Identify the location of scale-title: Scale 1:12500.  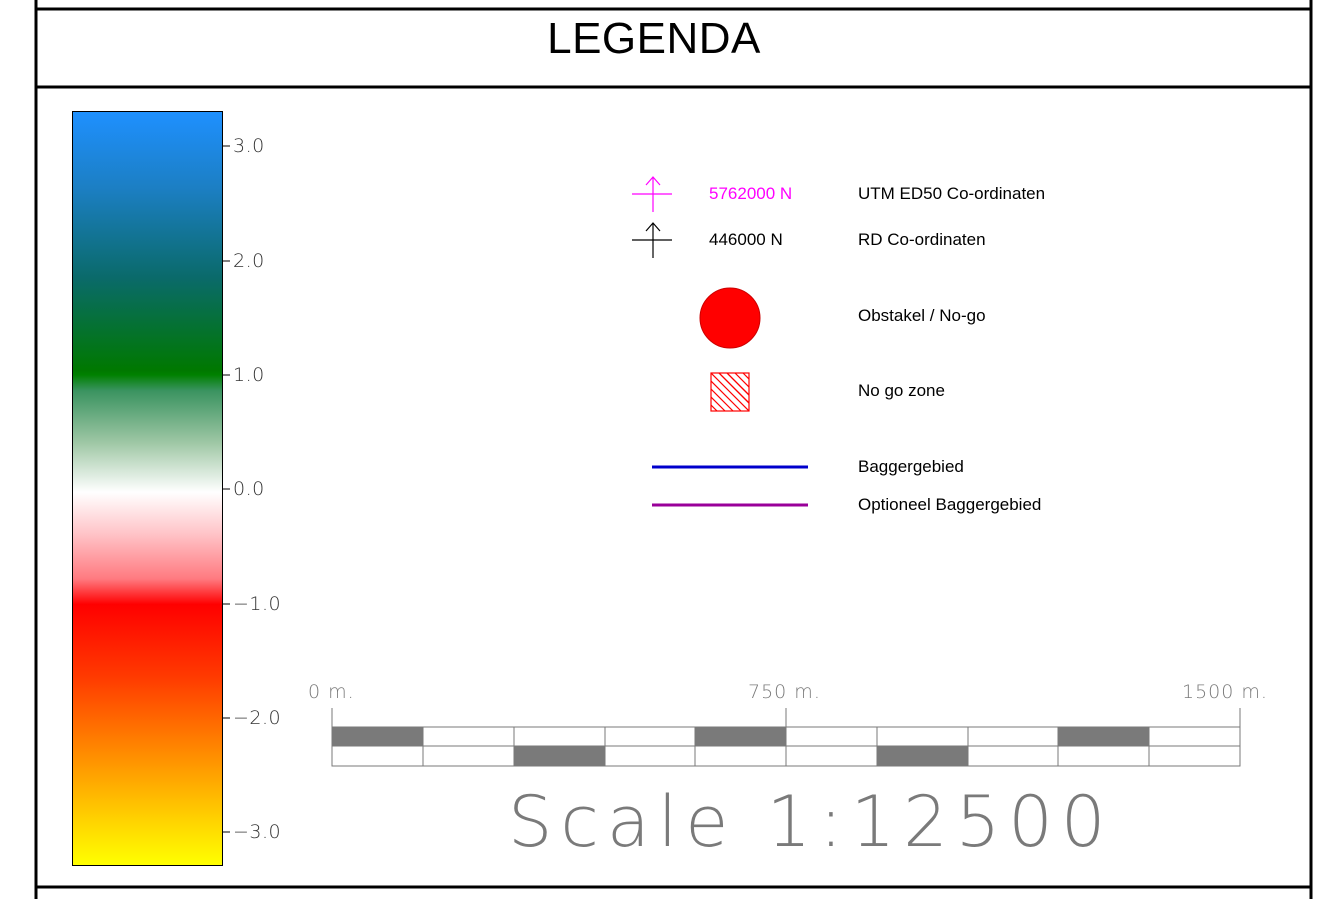
(811, 822).